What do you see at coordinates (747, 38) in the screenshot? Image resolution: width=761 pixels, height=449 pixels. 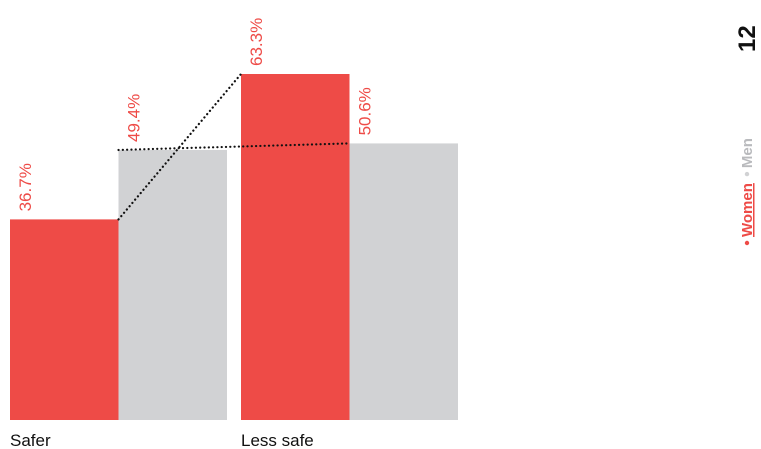 I see `page-number: 12` at bounding box center [747, 38].